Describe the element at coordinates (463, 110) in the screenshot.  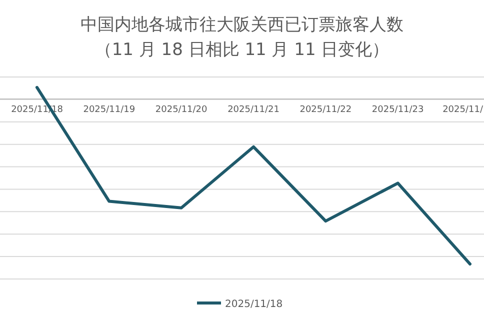
I see `x-tick-label: 2025/11/` at that location.